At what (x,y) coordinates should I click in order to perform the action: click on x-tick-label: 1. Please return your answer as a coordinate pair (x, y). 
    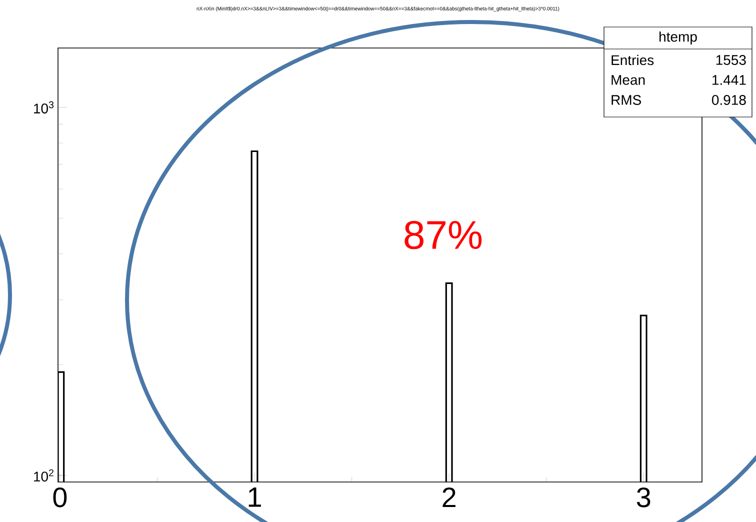
    Looking at the image, I should click on (254, 497).